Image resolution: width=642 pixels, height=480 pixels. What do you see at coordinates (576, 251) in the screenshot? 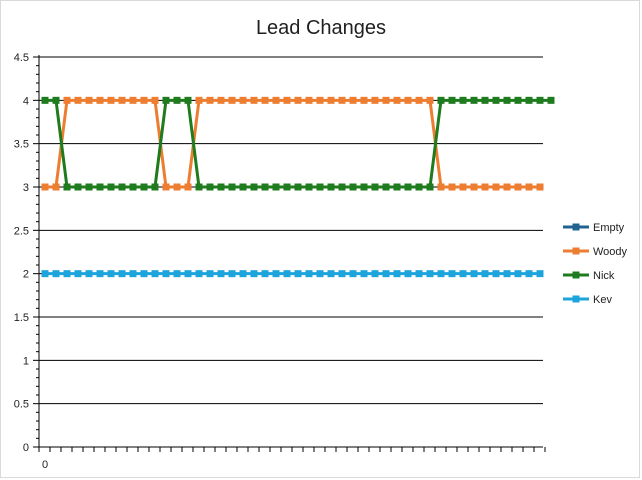
I see `legend-marker-woody` at bounding box center [576, 251].